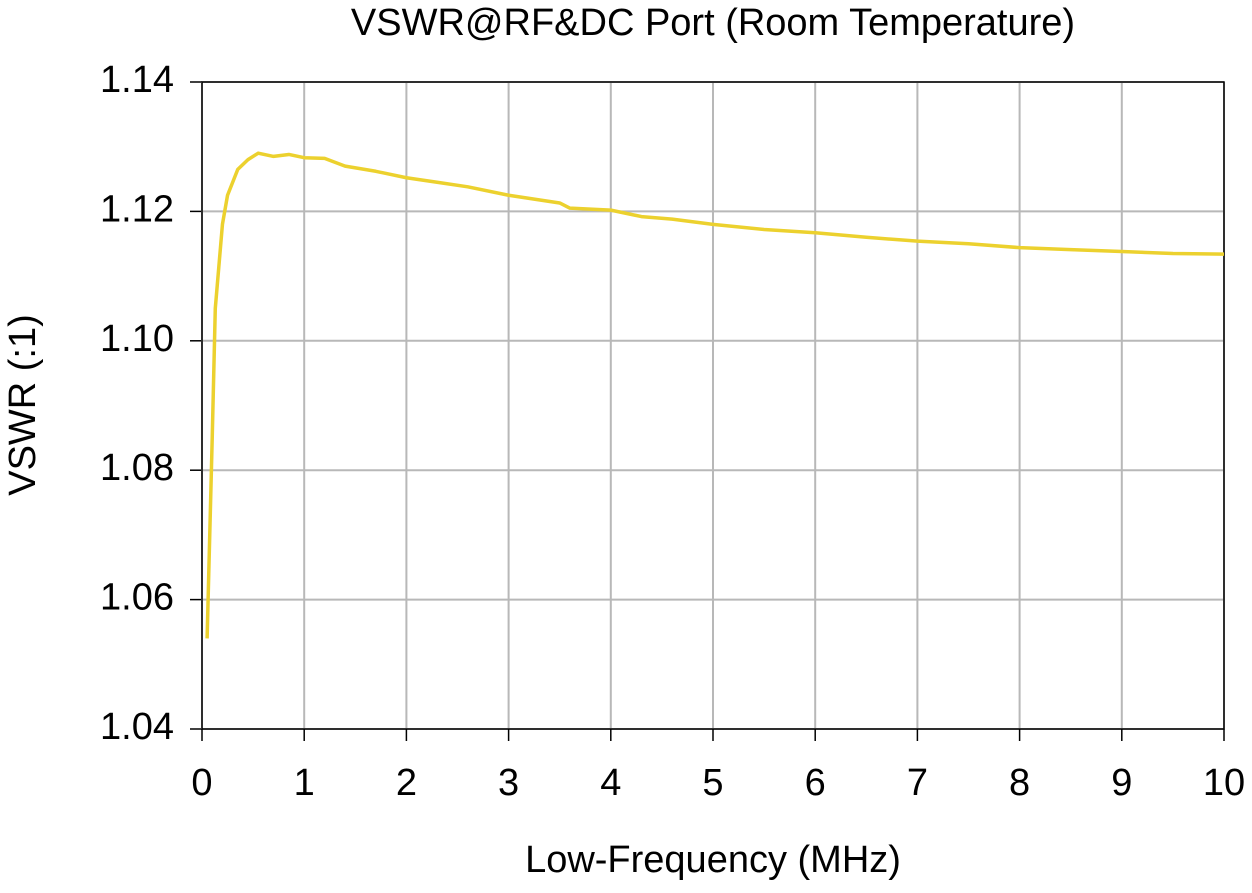 Image resolution: width=1252 pixels, height=893 pixels. I want to click on y-tick-label: 1.06, so click(137, 598).